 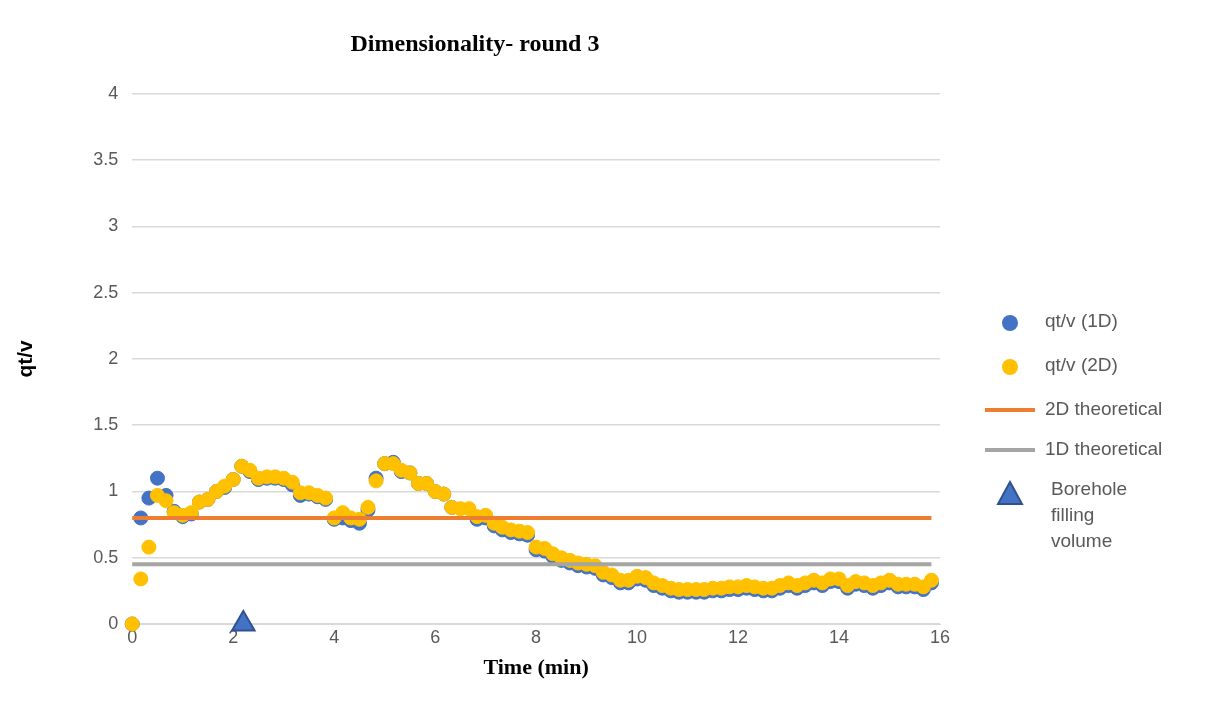 What do you see at coordinates (1104, 449) in the screenshot?
I see `legend-label: 1D theoretical` at bounding box center [1104, 449].